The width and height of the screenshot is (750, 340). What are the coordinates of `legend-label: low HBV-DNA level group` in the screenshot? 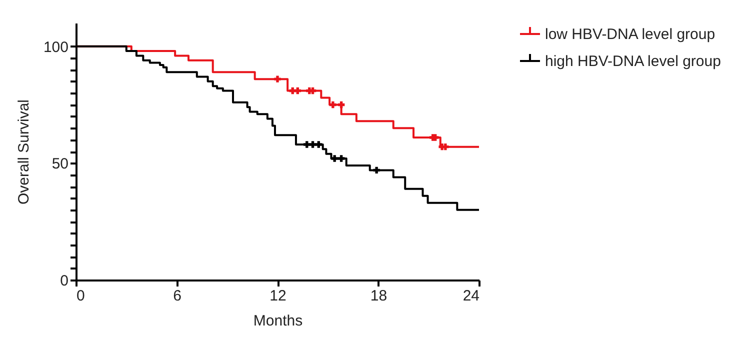 It's located at (630, 34).